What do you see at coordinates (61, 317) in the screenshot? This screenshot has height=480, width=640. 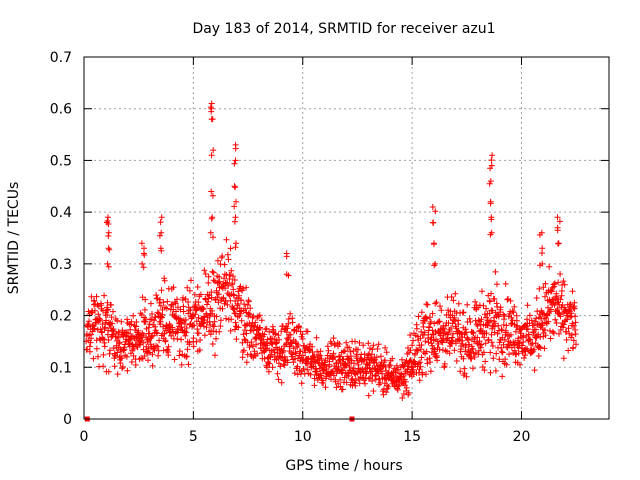 I see `y-tick-label: 0.2` at bounding box center [61, 317].